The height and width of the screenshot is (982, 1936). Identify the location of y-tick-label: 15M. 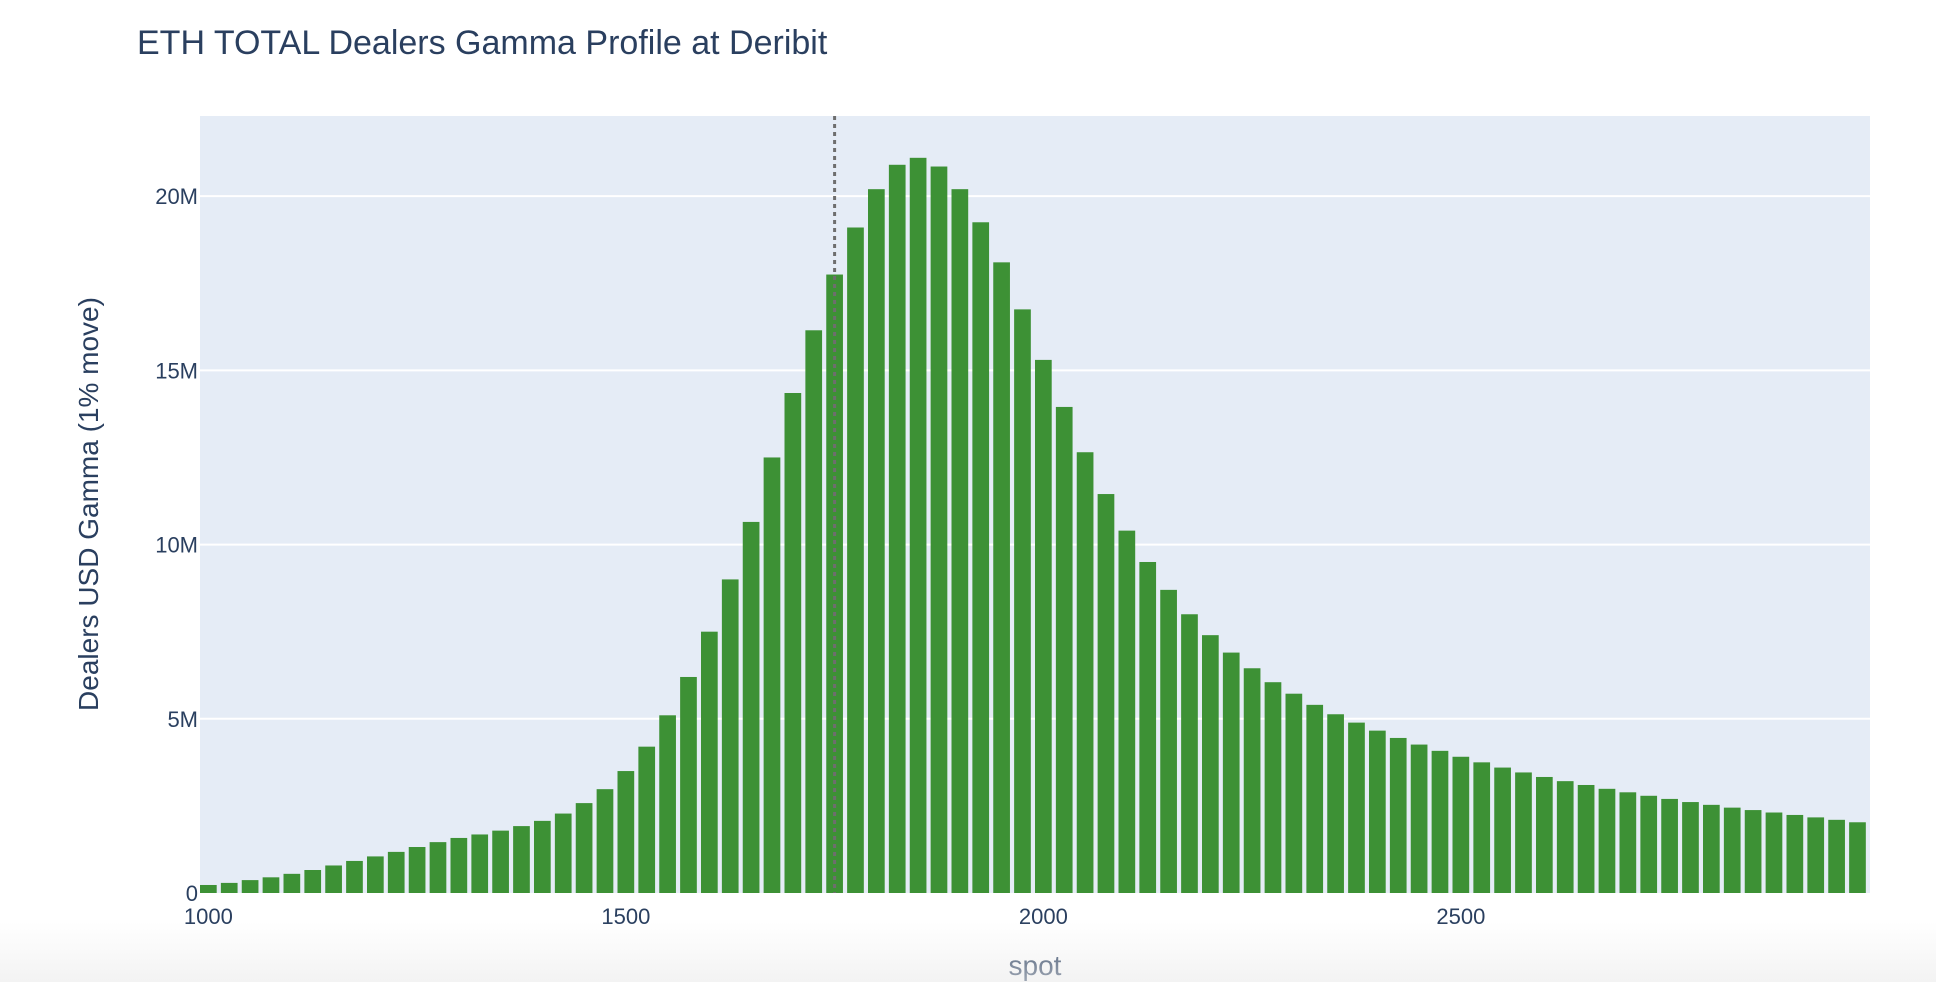
(176, 370).